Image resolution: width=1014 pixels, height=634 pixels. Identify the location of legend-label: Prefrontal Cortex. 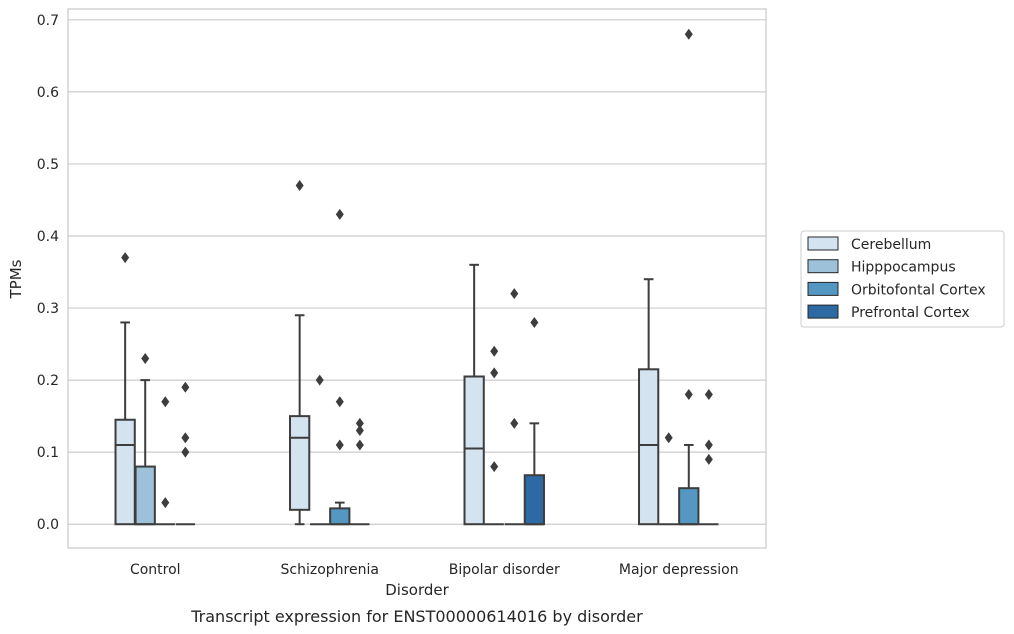
(910, 313).